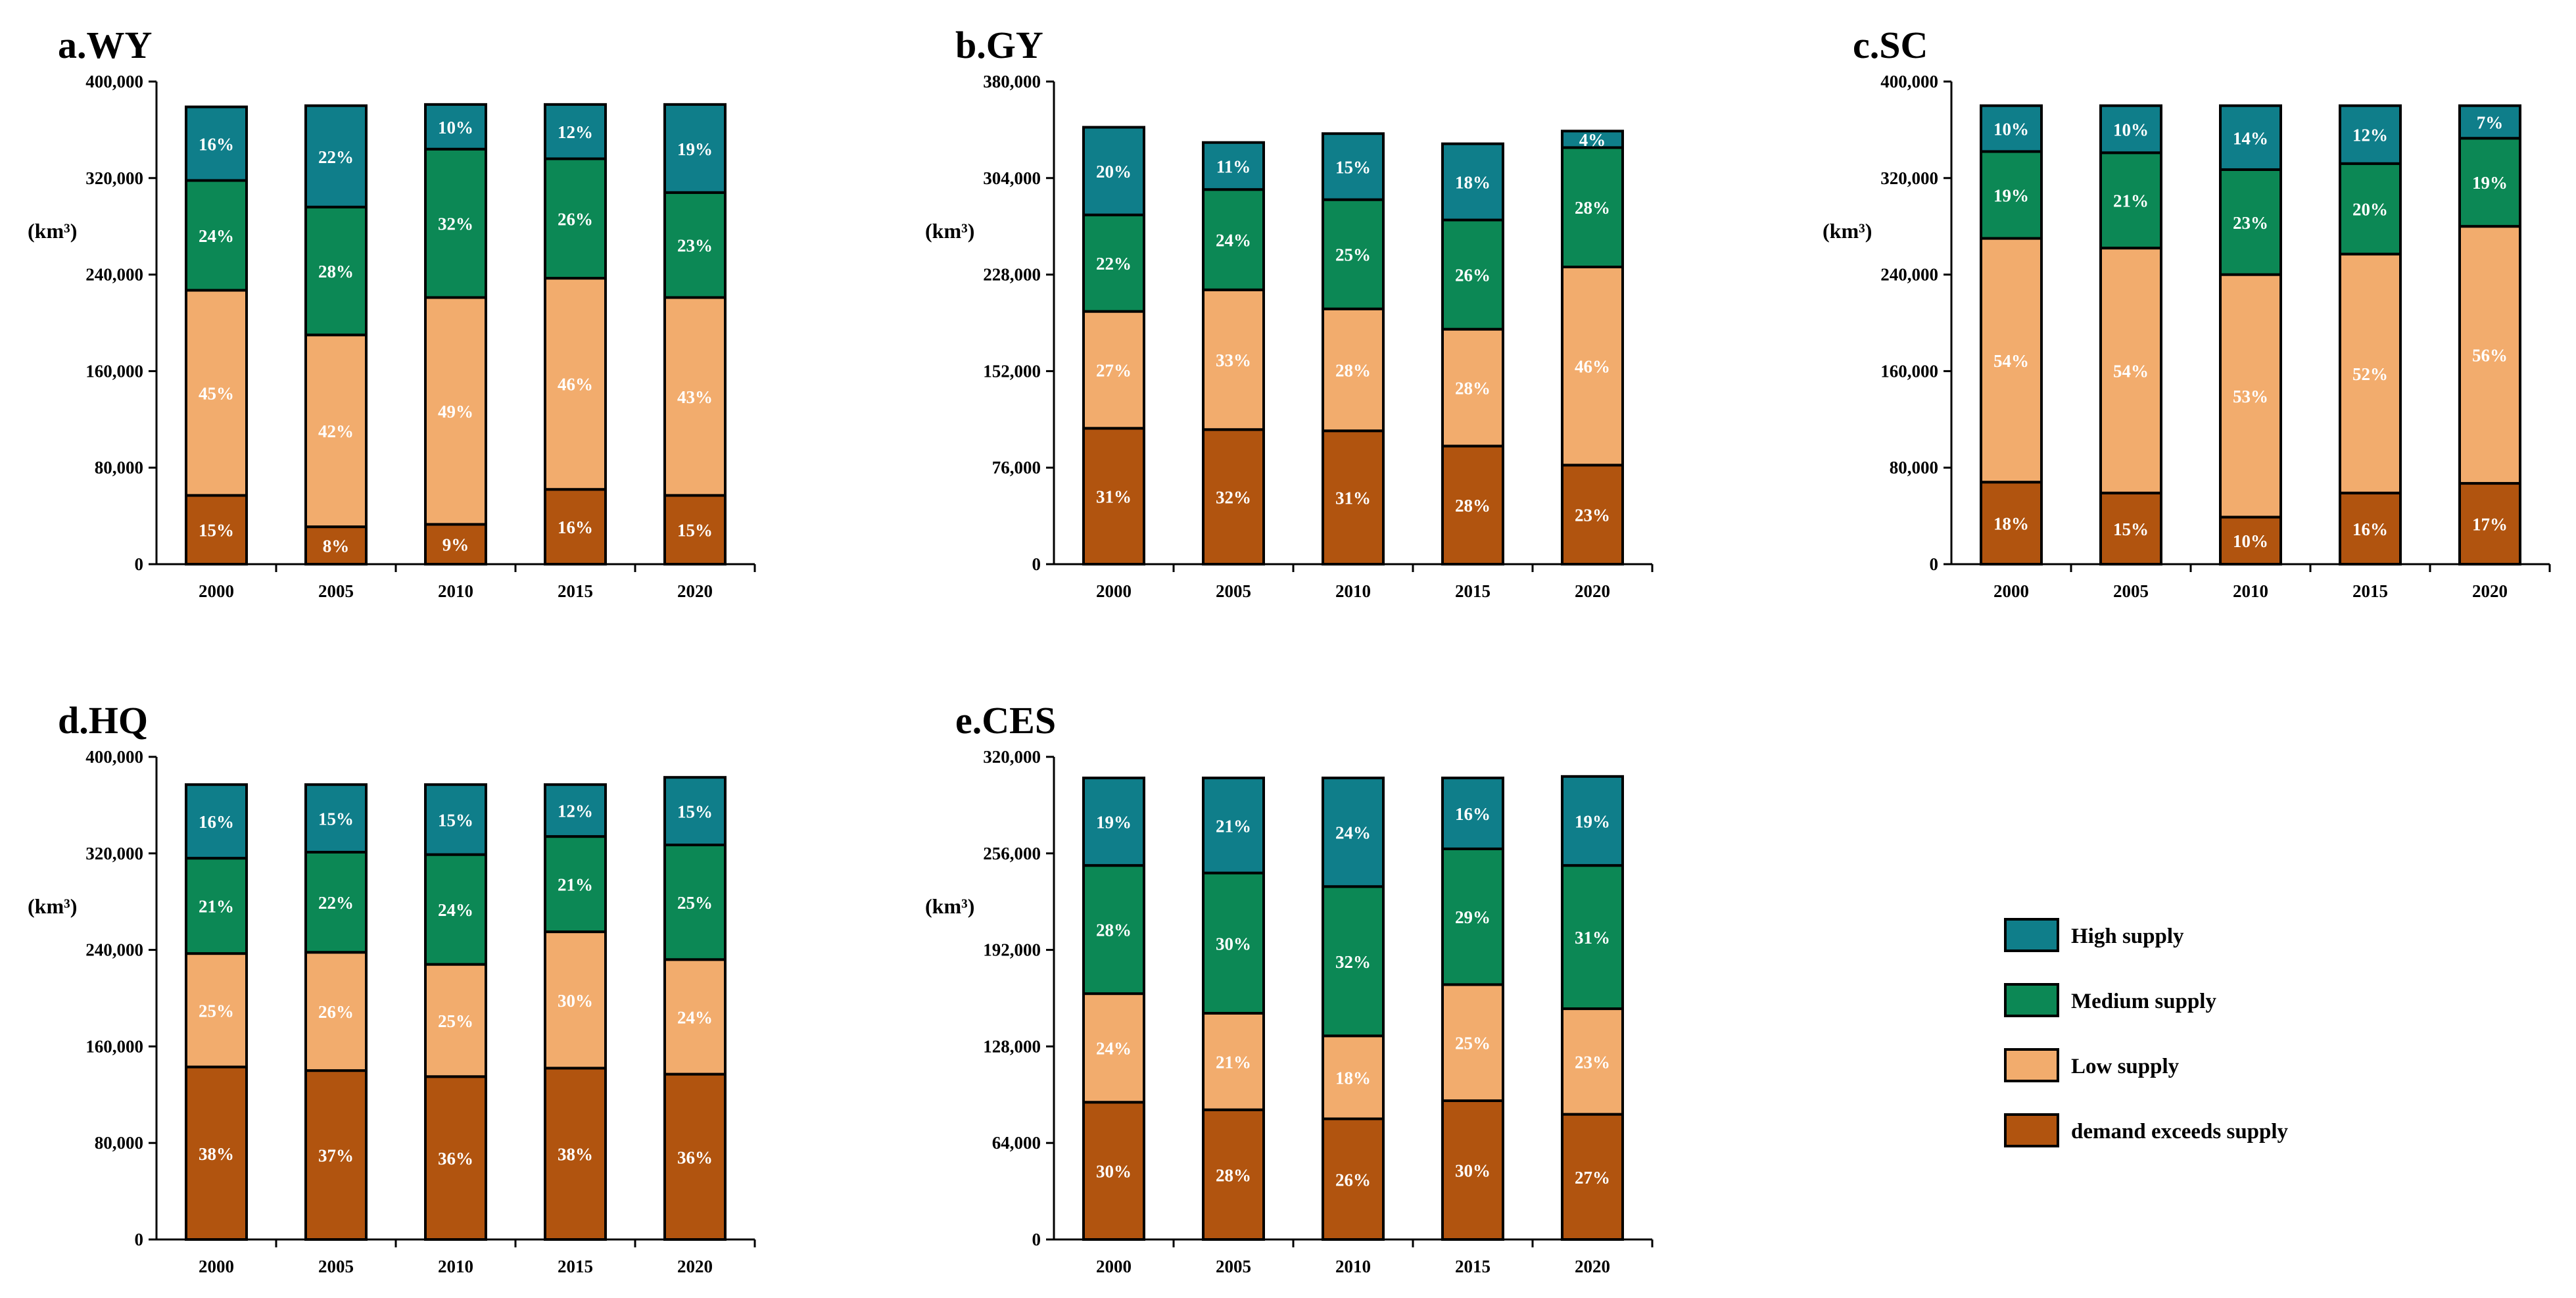  Describe the element at coordinates (1909, 82) in the screenshot. I see `y-tick-label: 400,000` at that location.